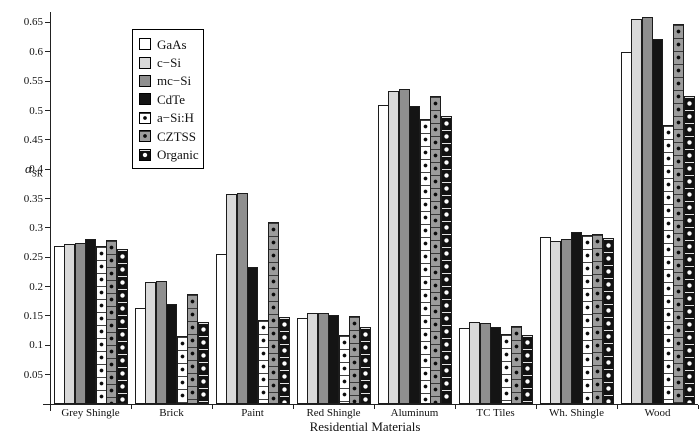  I want to click on legend-item: Organic, so click(169, 154).